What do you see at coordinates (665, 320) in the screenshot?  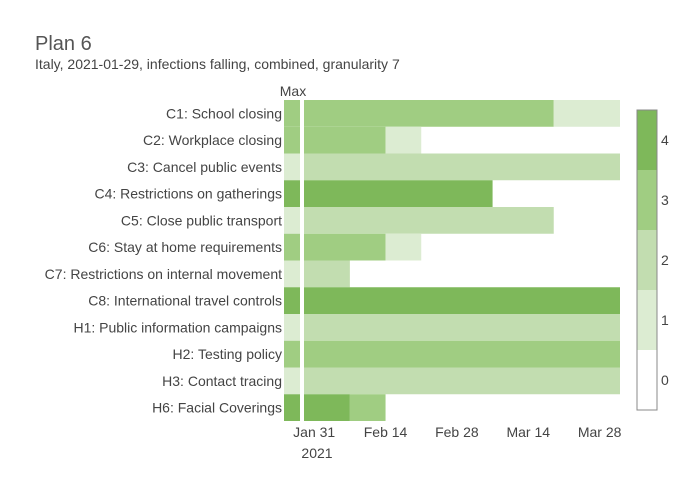 I see `colorbar-tick-label: 1` at bounding box center [665, 320].